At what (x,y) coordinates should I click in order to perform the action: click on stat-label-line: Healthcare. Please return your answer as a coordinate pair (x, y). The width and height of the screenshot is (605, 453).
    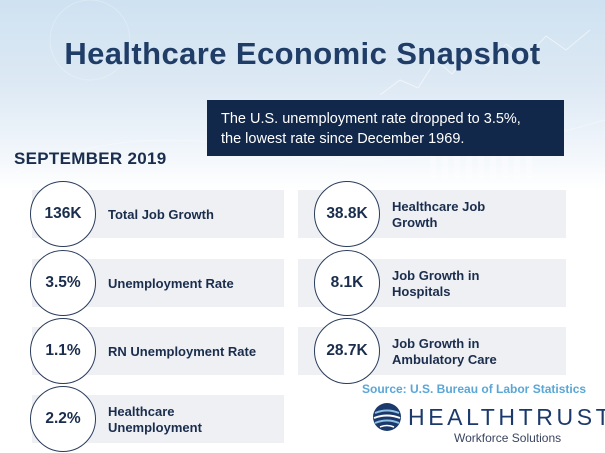
    Looking at the image, I should click on (141, 411).